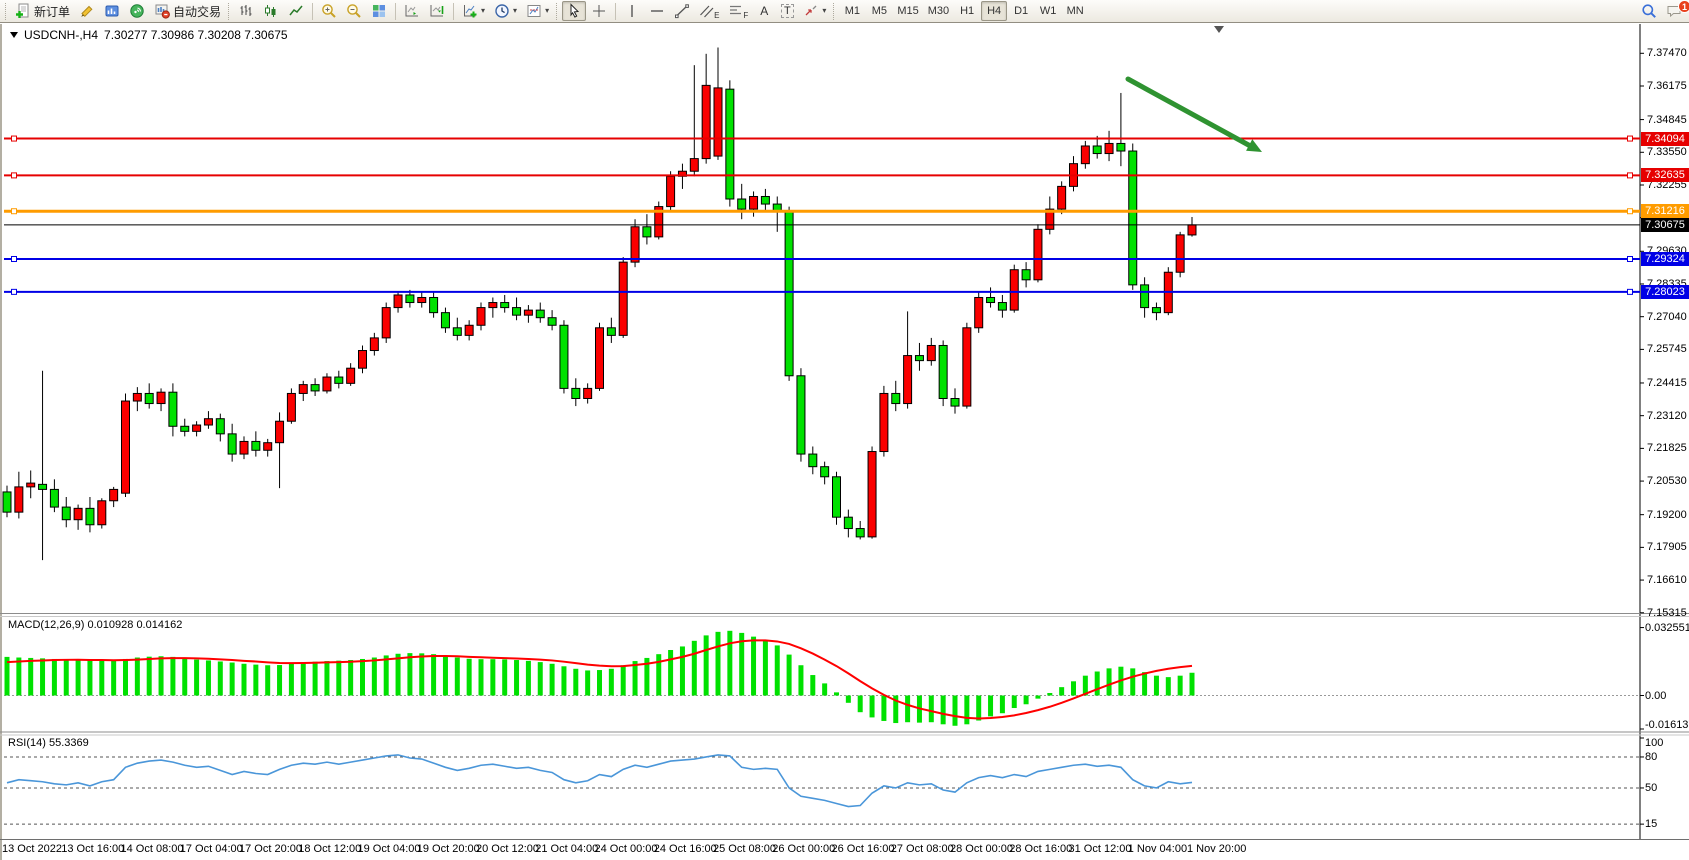  I want to click on price-level-badge: 7.31216, so click(1665, 211).